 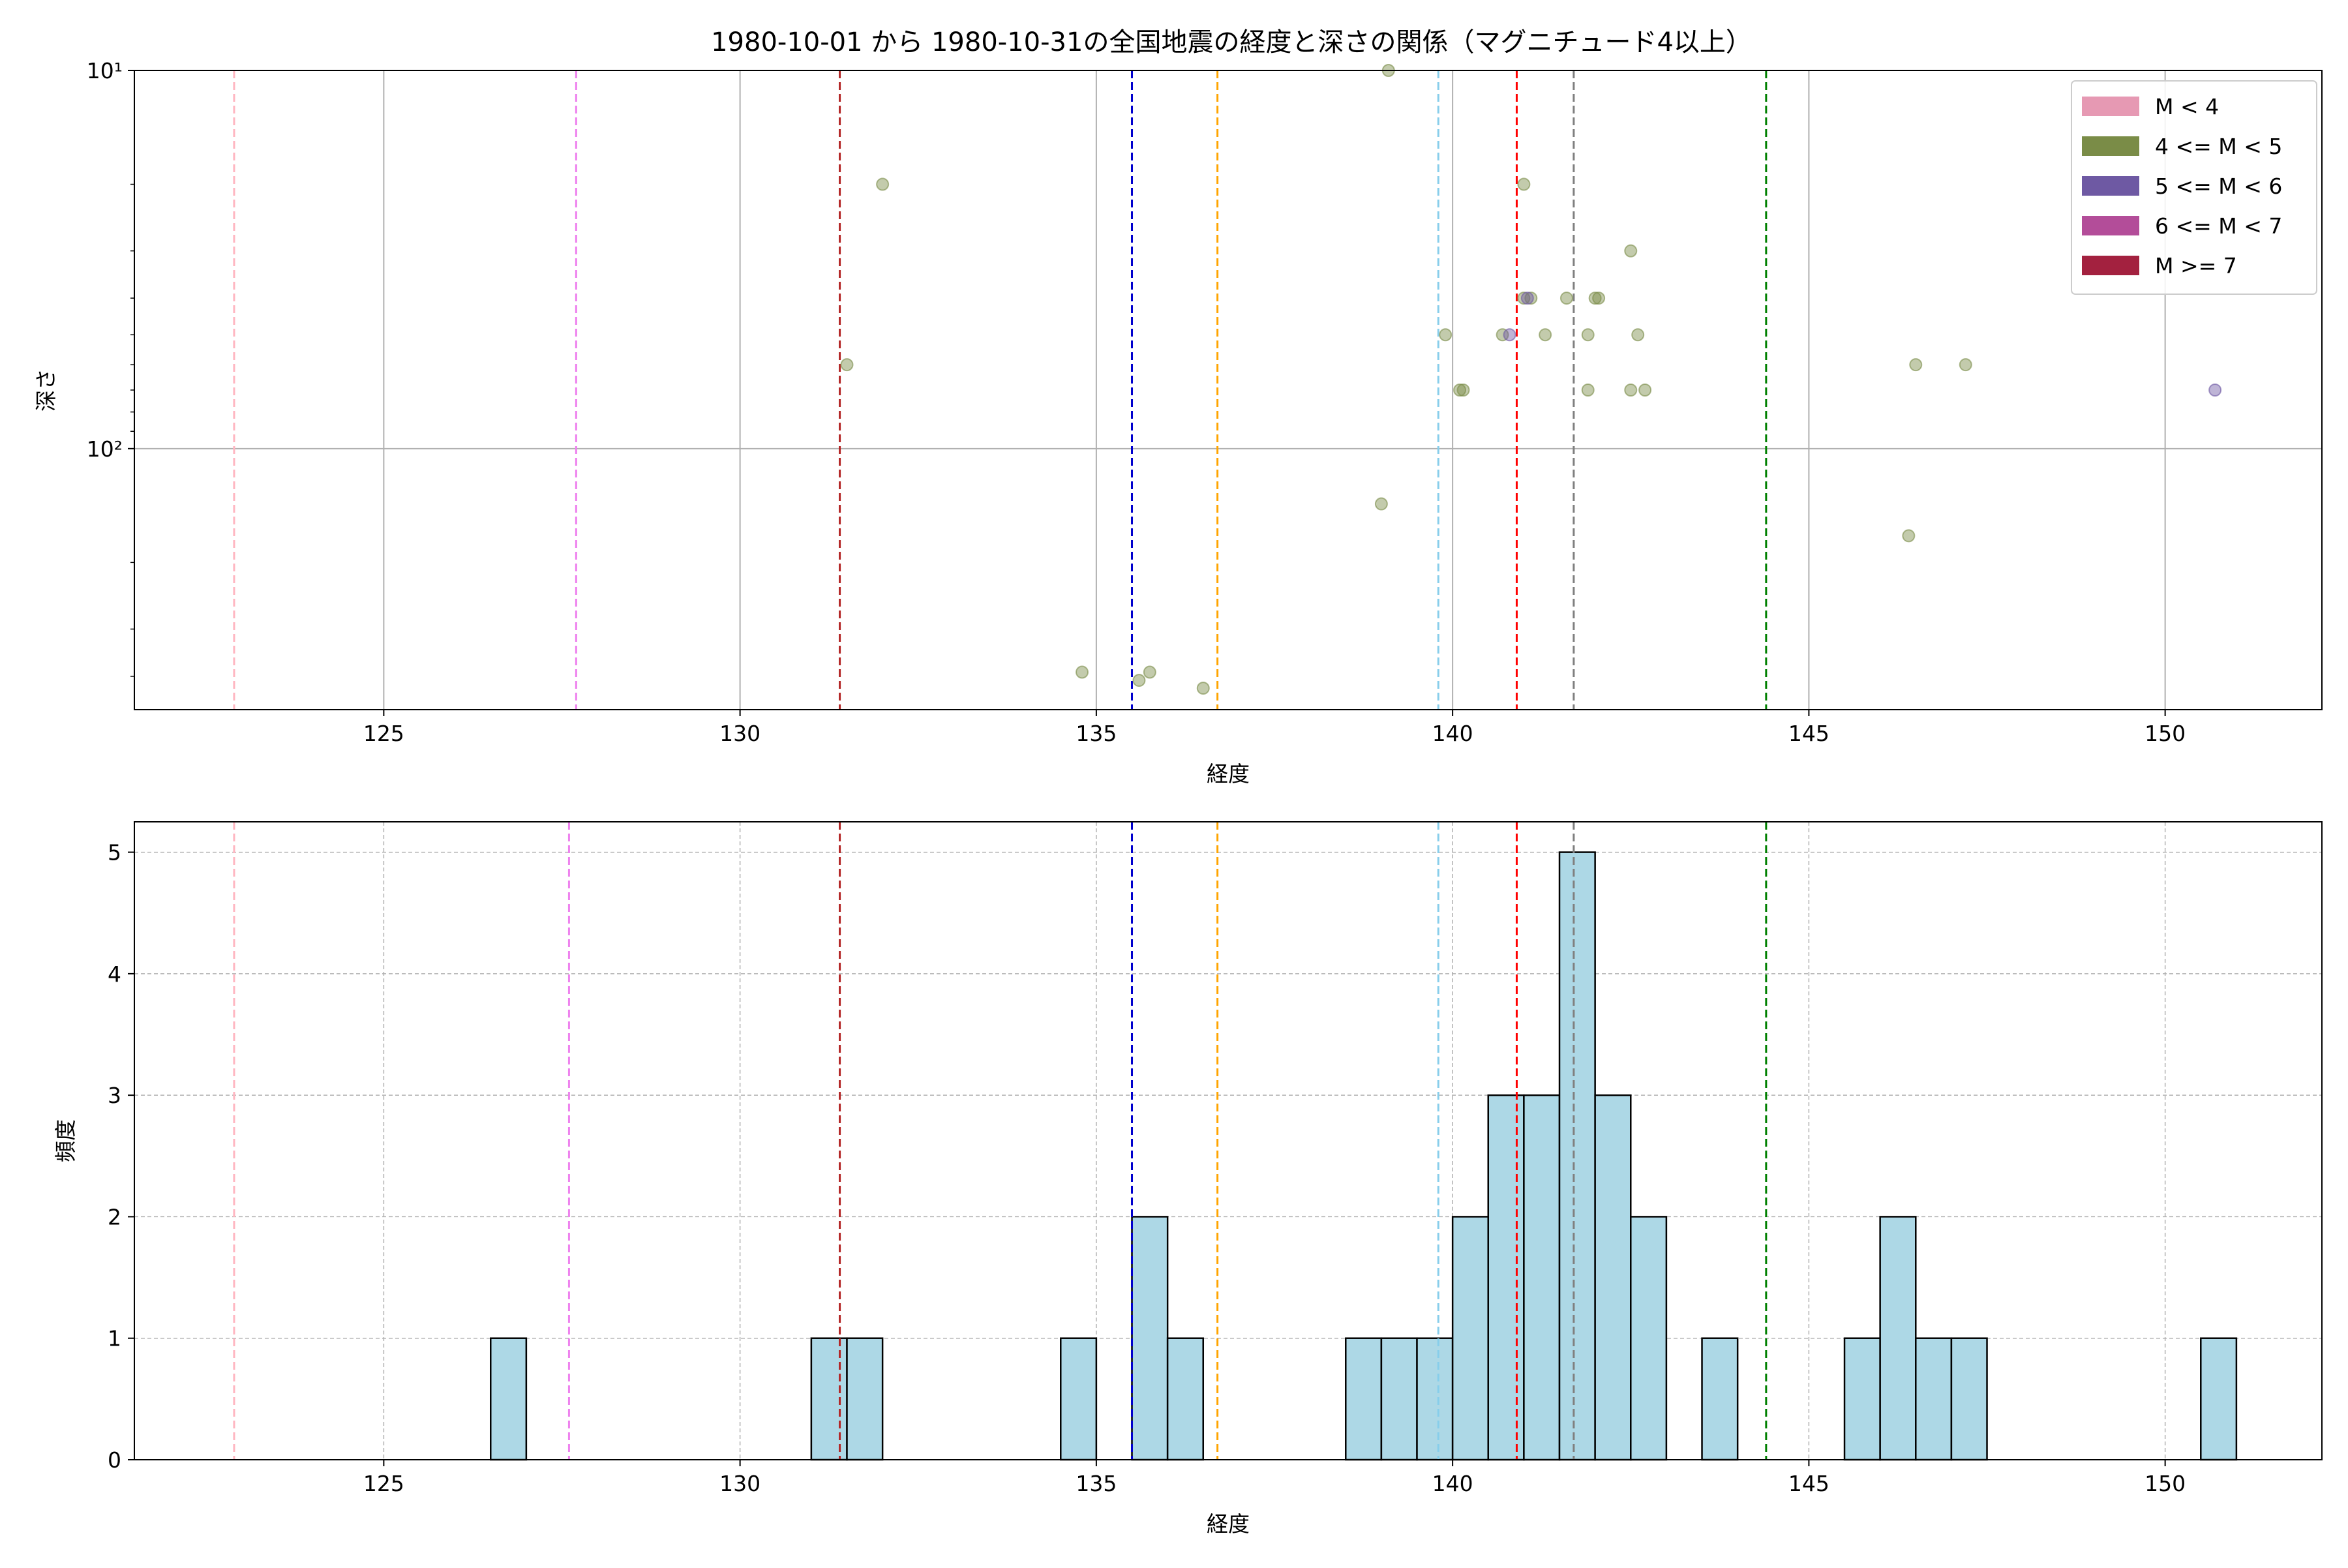 I want to click on legend-box, so click(x=2194, y=187).